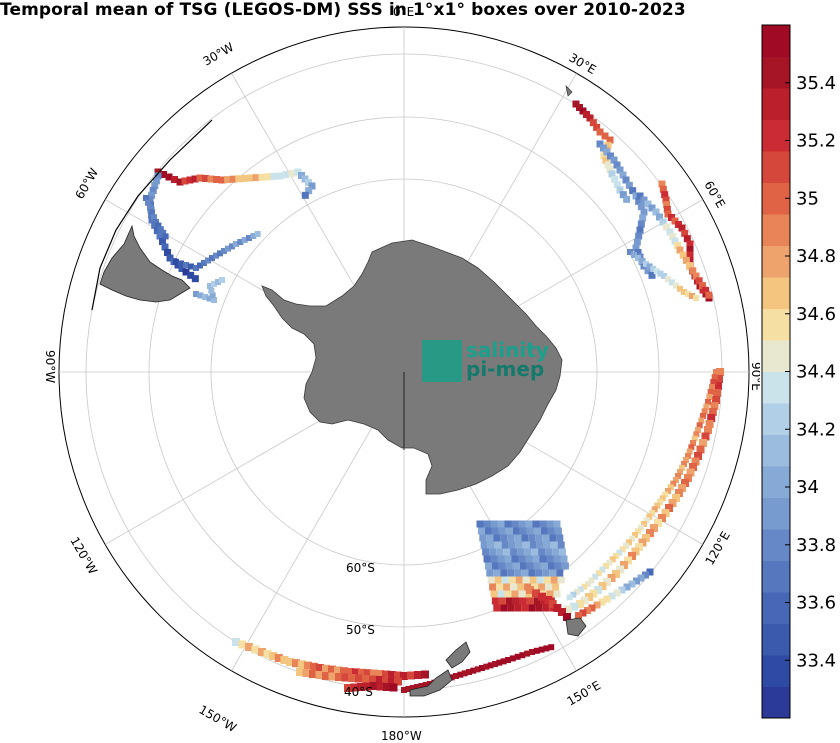 The height and width of the screenshot is (743, 840). What do you see at coordinates (816, 603) in the screenshot?
I see `colorbar-tick-label: 33.6` at bounding box center [816, 603].